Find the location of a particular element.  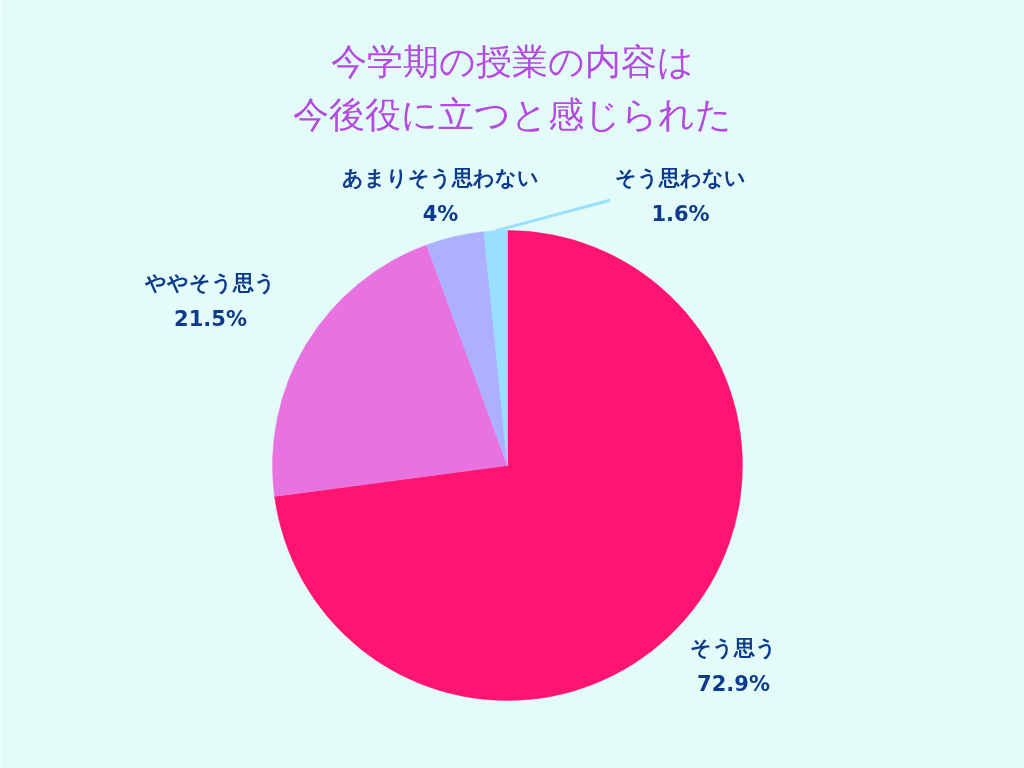

slice-label: そう思わない is located at coordinates (680, 177).